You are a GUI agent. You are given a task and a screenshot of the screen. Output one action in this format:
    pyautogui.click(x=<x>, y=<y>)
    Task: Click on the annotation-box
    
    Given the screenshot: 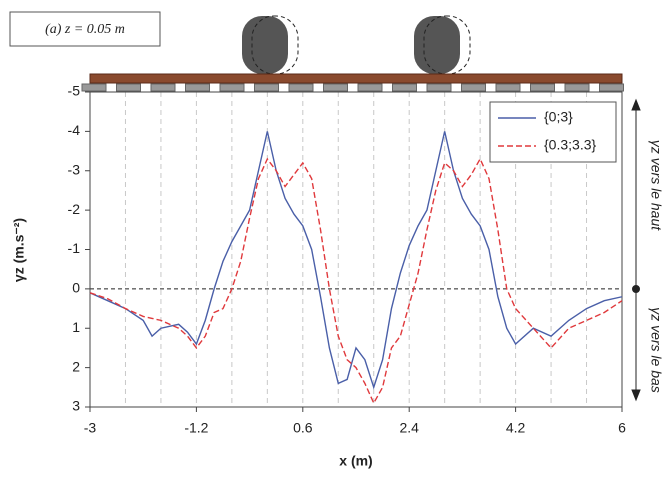 What is the action you would take?
    pyautogui.click(x=85, y=29)
    